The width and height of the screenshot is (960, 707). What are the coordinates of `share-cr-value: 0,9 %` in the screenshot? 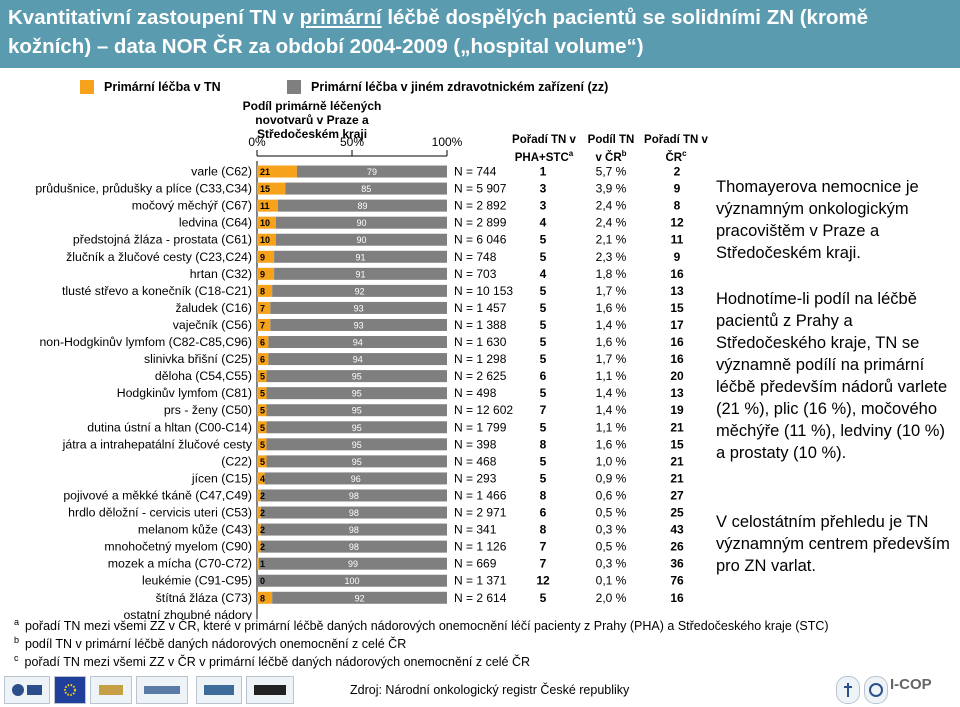 It's located at (611, 478).